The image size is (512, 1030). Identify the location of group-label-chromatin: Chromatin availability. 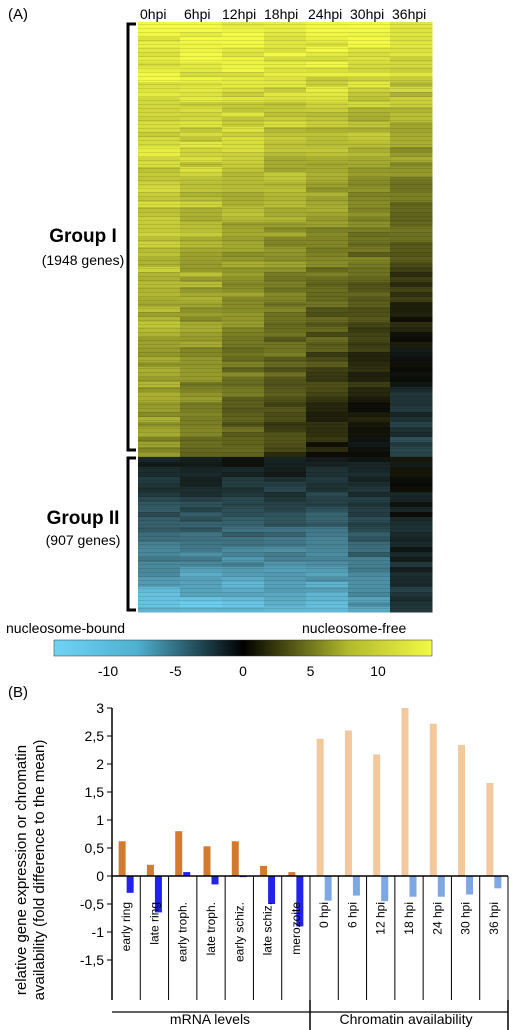
(405, 1019).